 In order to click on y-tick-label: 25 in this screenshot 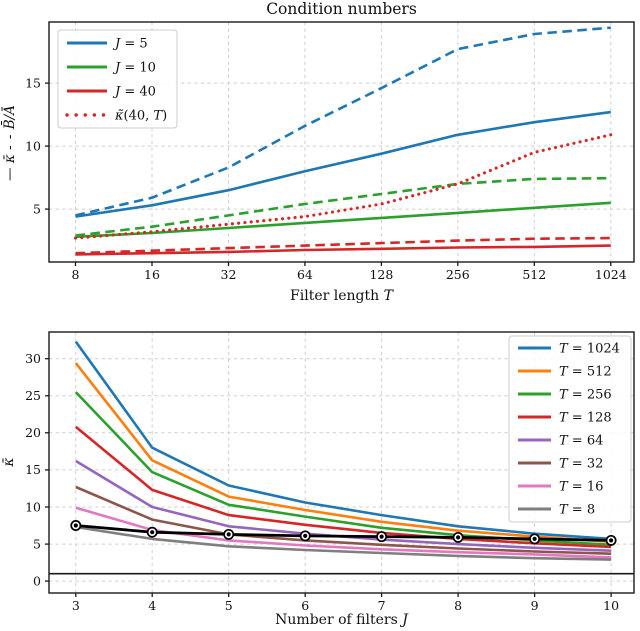, I will do `click(33, 395)`.